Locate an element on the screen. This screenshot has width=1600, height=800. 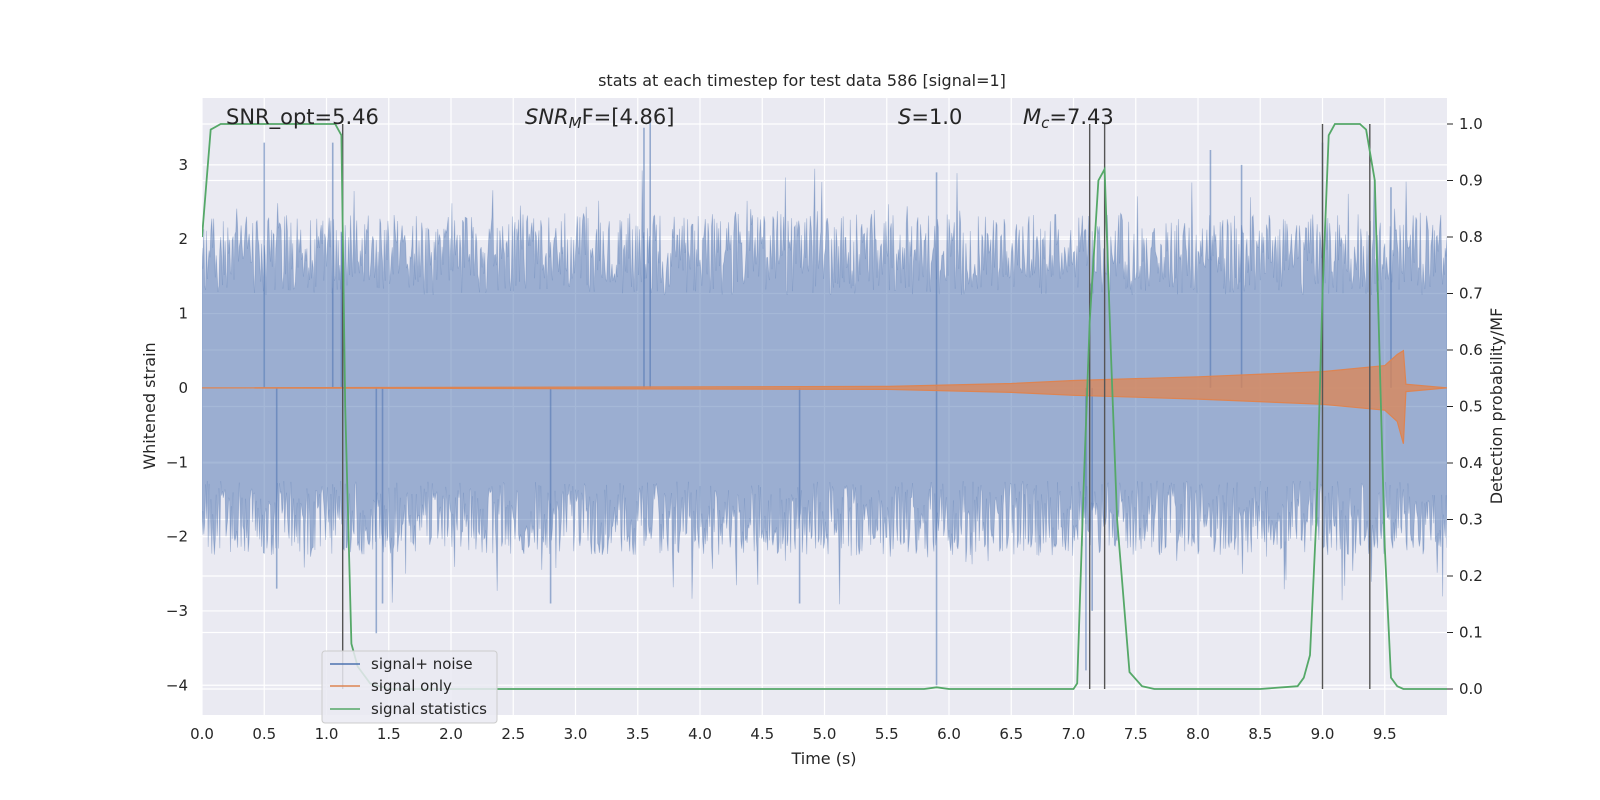
y-tick-label: −1 is located at coordinates (177, 462).